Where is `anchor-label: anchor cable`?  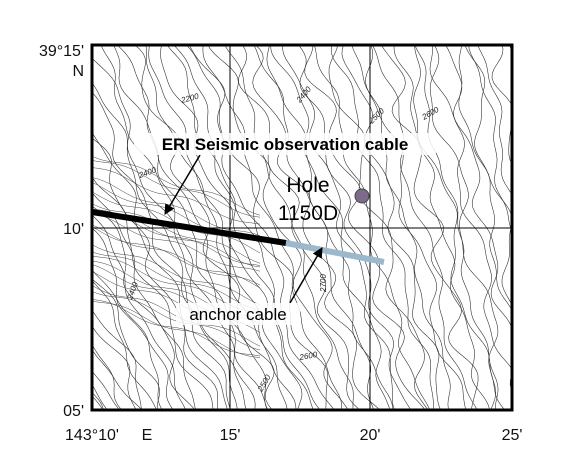
anchor-label: anchor cable is located at coordinates (237, 314).